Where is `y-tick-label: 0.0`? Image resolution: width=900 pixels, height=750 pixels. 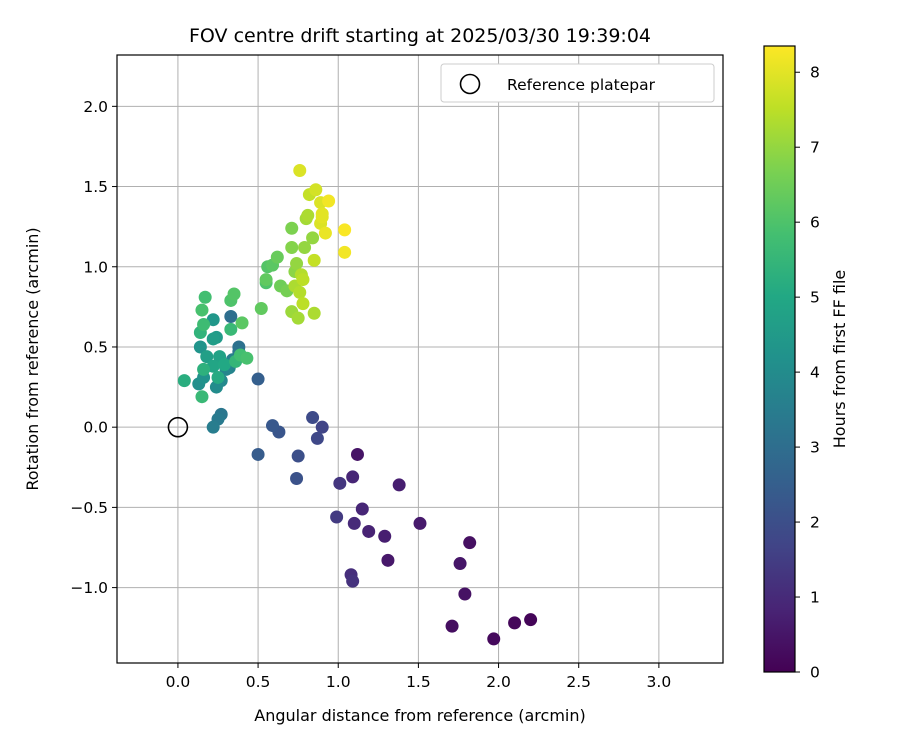 y-tick-label: 0.0 is located at coordinates (95, 428).